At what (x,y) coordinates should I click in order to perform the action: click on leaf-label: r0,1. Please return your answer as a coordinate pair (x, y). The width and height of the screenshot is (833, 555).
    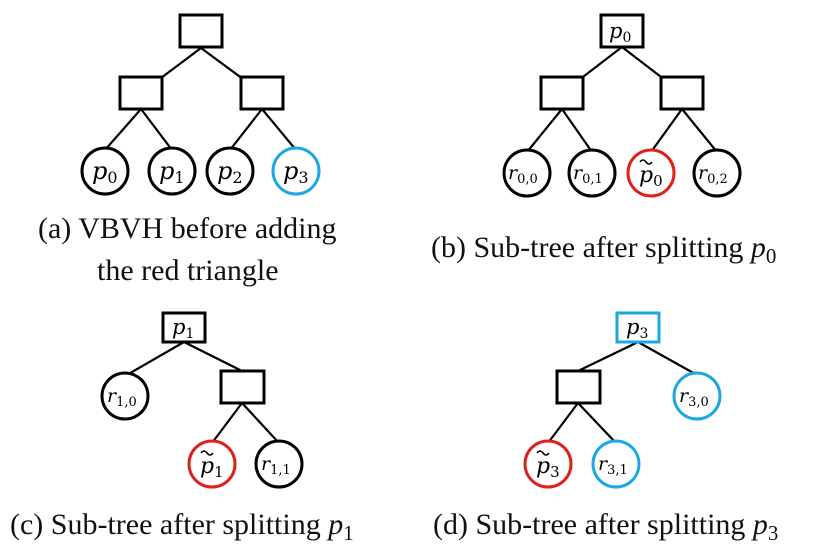
    Looking at the image, I should click on (588, 174).